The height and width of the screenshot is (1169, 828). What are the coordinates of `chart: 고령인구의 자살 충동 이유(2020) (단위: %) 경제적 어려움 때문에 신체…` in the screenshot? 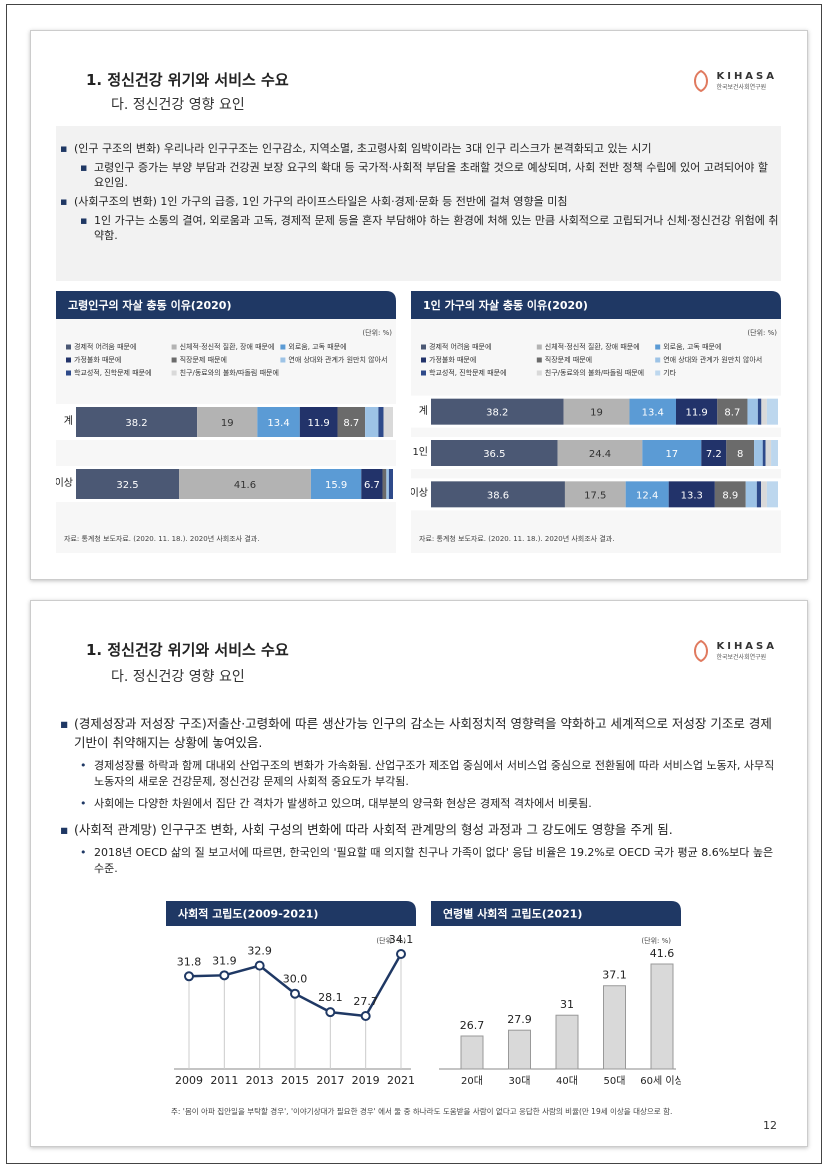 It's located at (226, 422).